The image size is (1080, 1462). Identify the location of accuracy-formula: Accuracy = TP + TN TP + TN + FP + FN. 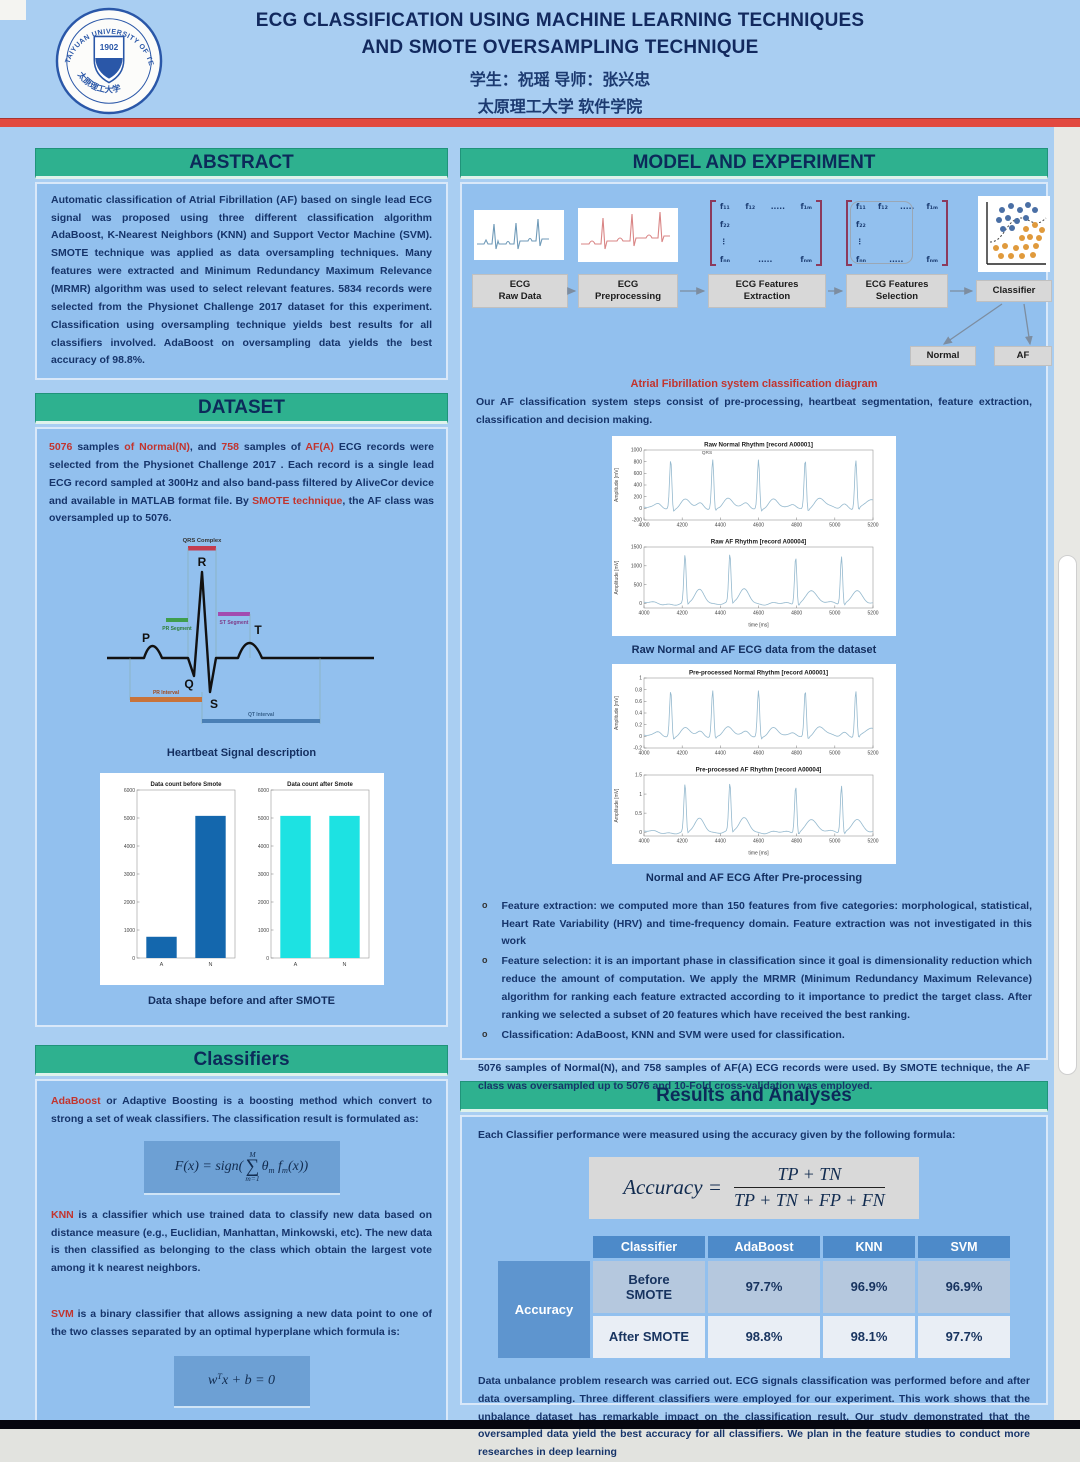
(754, 1187).